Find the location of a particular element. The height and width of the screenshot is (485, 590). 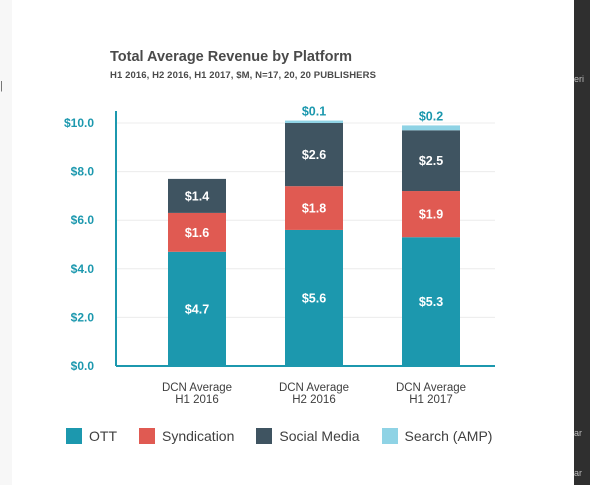

left-page-edge is located at coordinates (6, 242).